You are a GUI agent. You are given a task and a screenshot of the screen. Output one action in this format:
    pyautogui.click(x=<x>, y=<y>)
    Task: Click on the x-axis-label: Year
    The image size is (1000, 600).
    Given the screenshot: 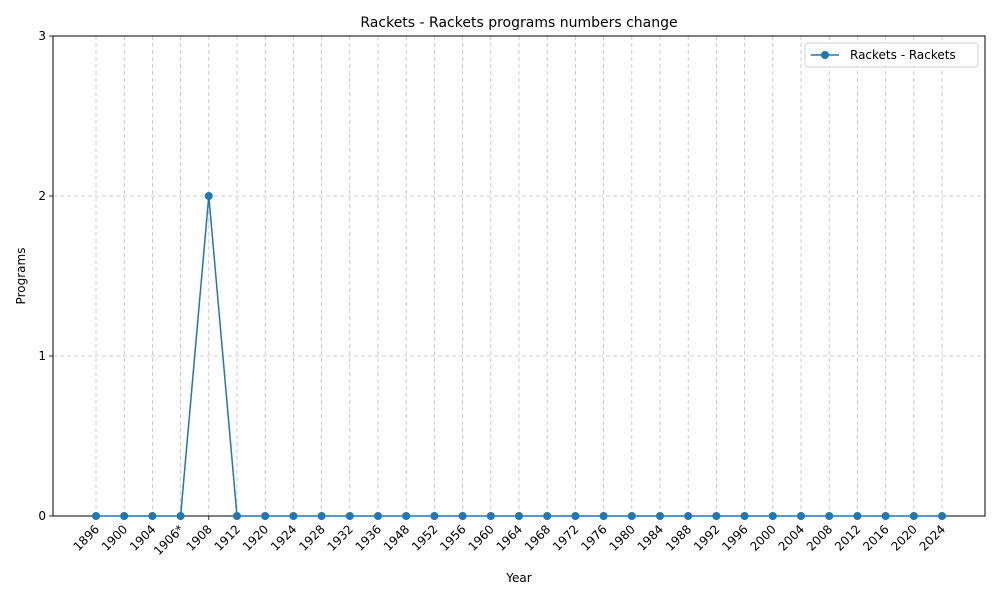 What is the action you would take?
    pyautogui.click(x=518, y=578)
    